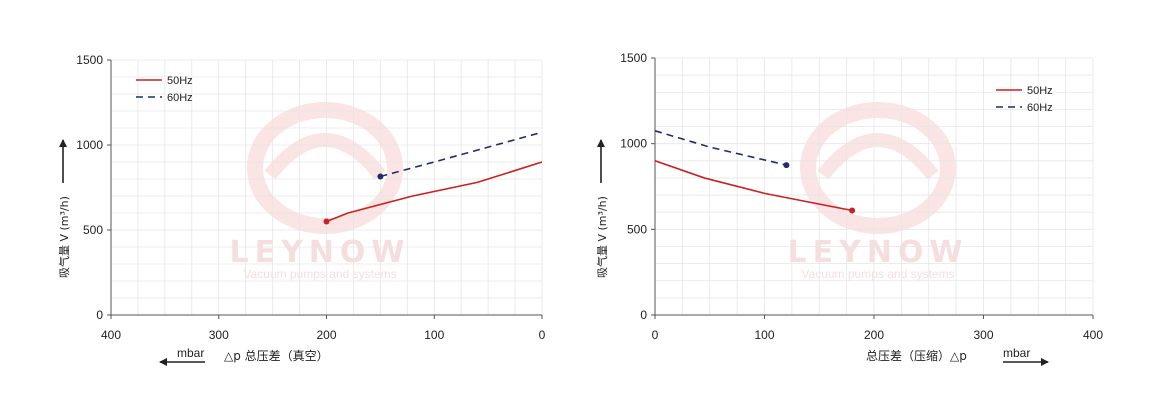 The height and width of the screenshot is (420, 1160). Describe the element at coordinates (276, 356) in the screenshot. I see `x-axis-title: △p 总压差（真空）` at that location.